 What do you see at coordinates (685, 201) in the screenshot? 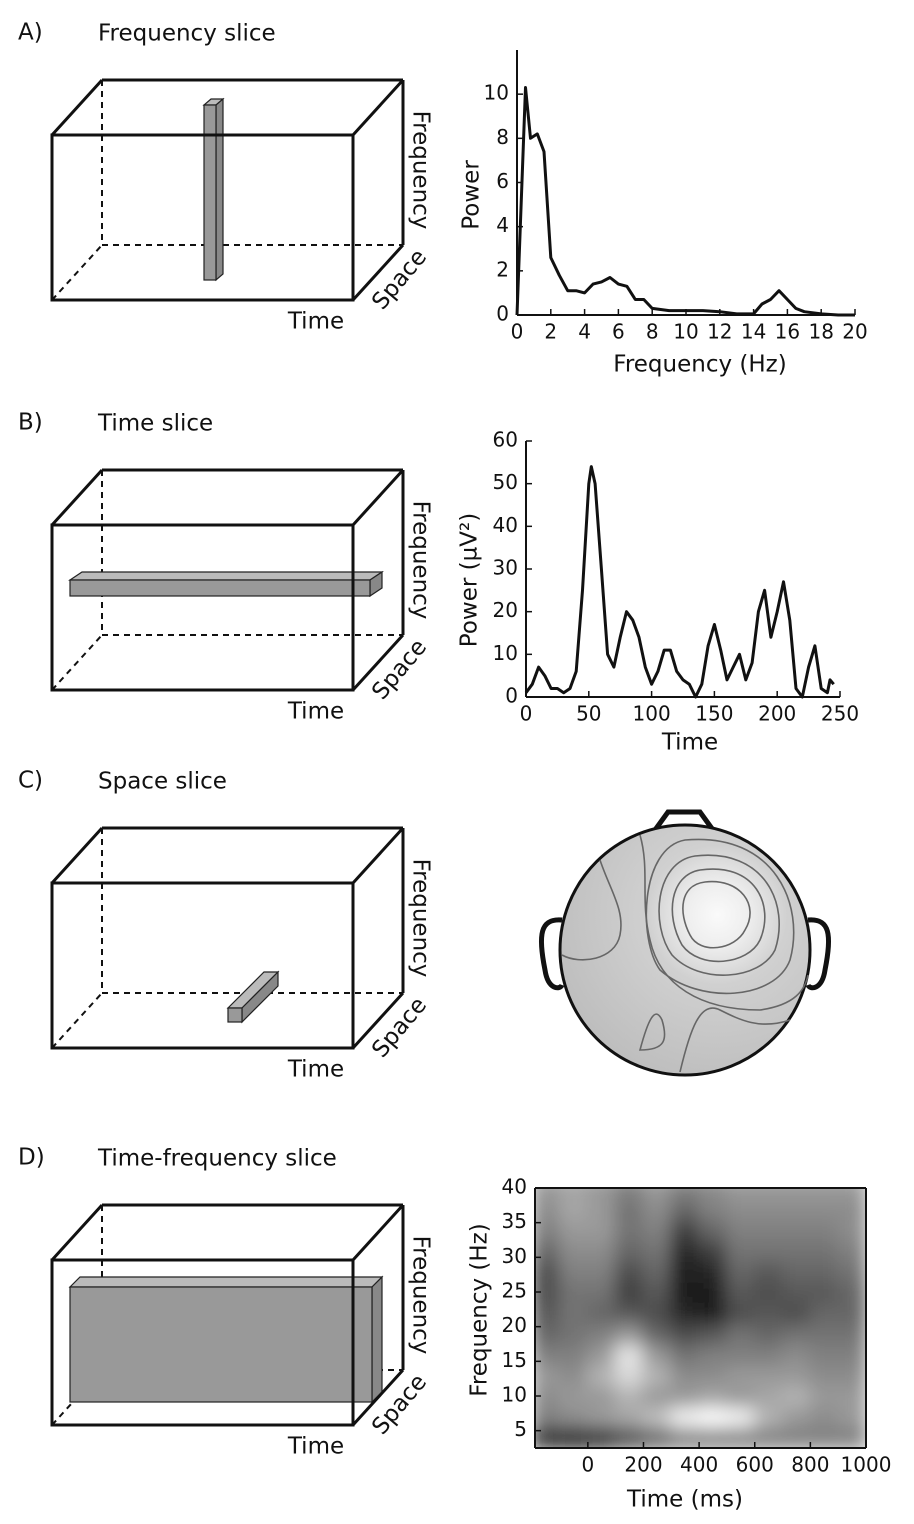
I see `data-line` at bounding box center [685, 201].